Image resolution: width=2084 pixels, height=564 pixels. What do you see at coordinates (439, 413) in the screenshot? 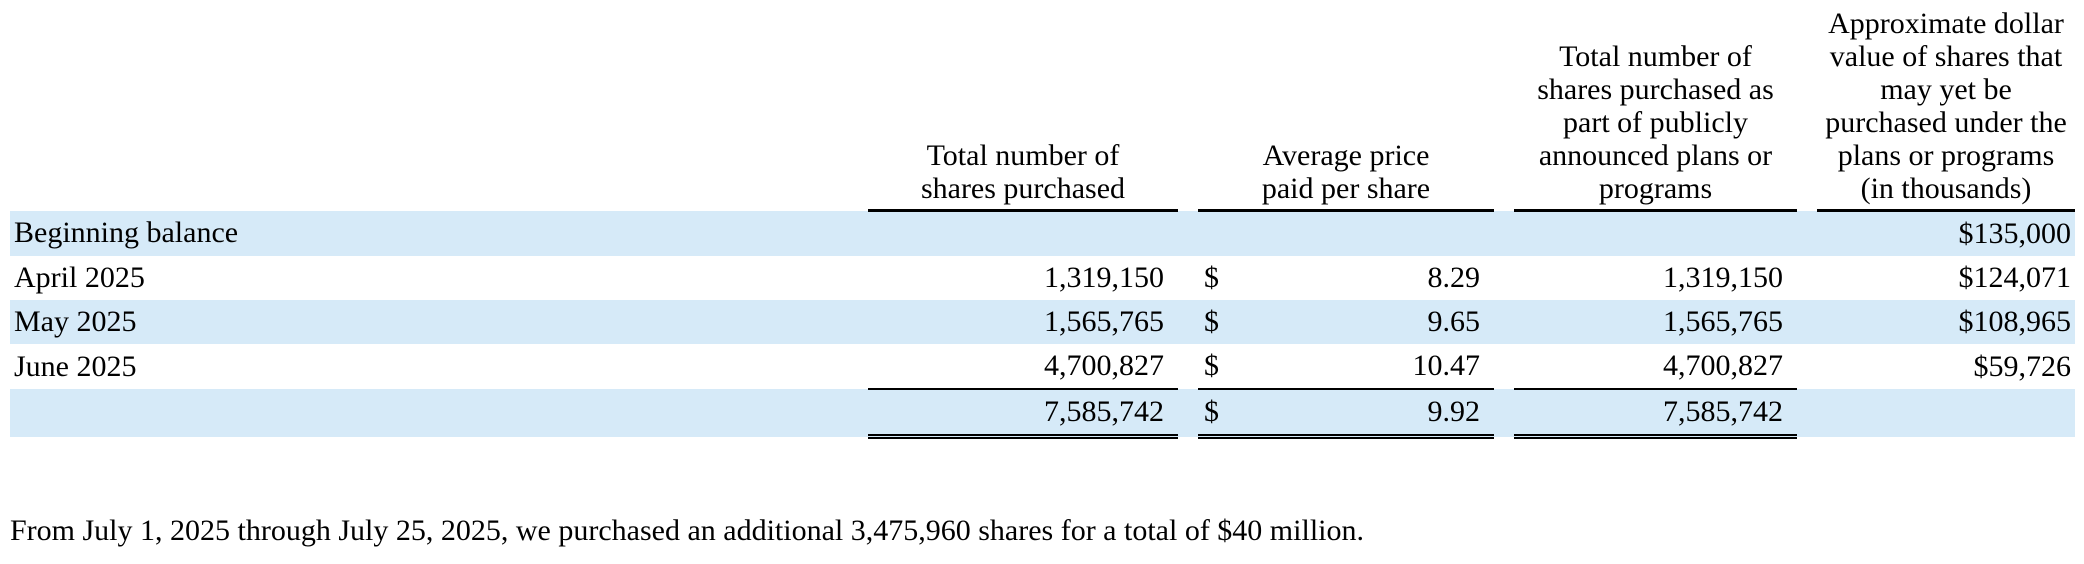
I see `row-label` at bounding box center [439, 413].